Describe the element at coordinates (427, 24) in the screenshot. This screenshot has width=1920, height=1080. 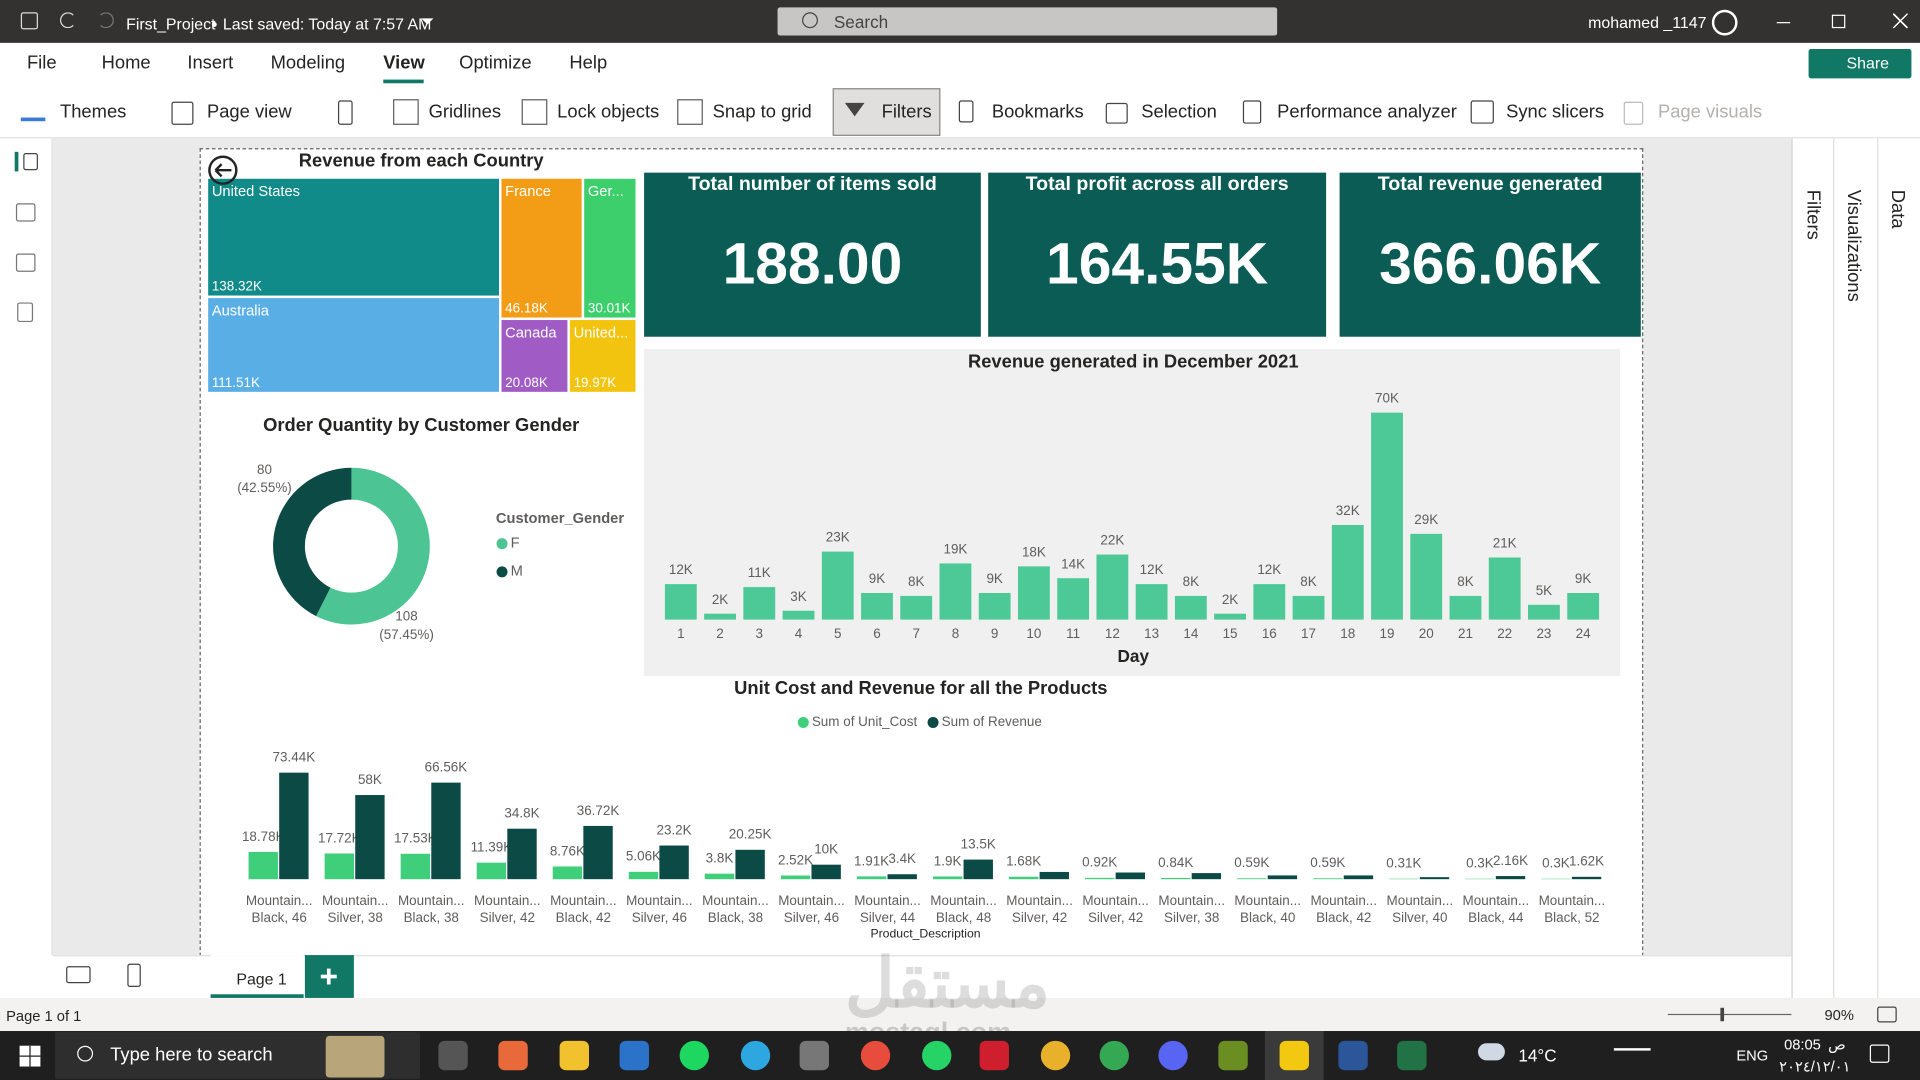
I see `dropdown-caret` at that location.